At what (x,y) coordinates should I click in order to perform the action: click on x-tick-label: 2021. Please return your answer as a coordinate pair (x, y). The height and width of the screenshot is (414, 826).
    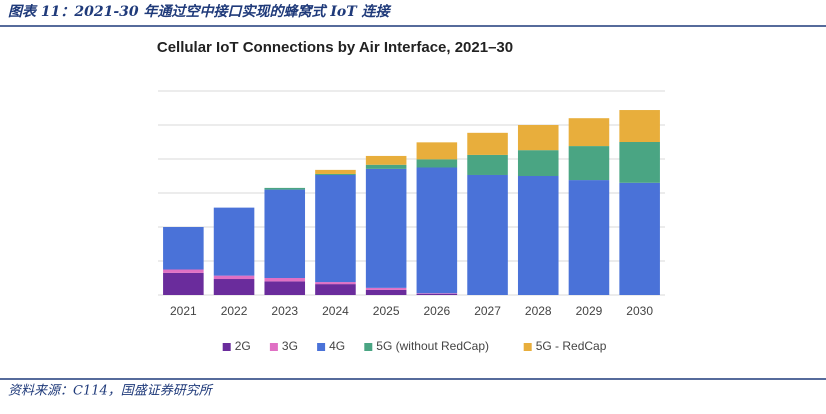
    Looking at the image, I should click on (183, 311).